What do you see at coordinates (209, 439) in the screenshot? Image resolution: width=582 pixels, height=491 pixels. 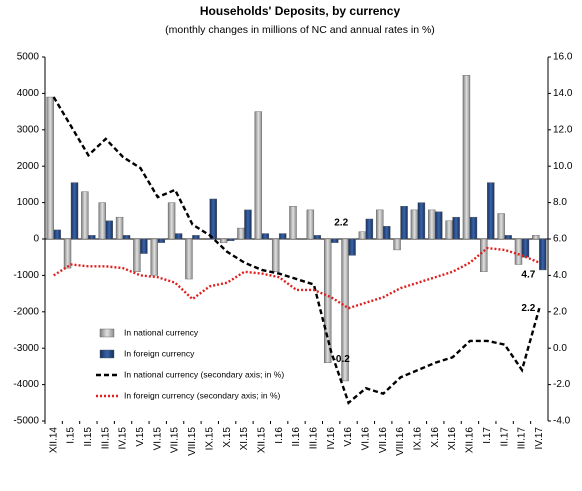 I see `x-tick-label: IX.15` at bounding box center [209, 439].